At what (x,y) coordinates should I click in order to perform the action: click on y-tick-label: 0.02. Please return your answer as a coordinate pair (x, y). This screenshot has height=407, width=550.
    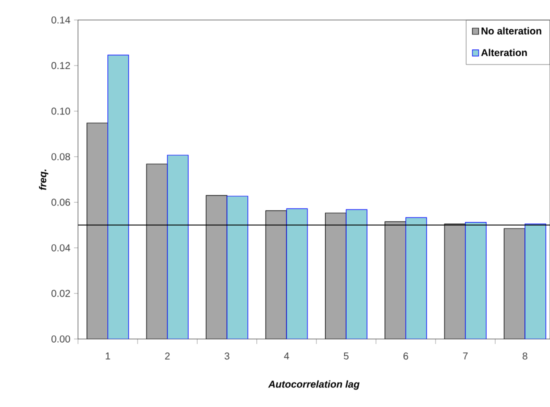
    Looking at the image, I should click on (60, 293).